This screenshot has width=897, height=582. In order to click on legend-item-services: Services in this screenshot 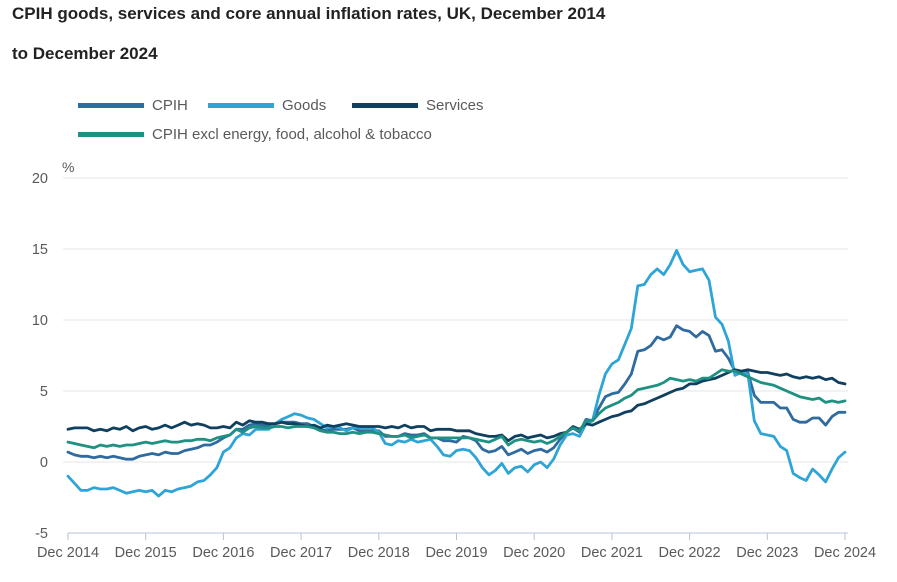, I will do `click(418, 105)`.